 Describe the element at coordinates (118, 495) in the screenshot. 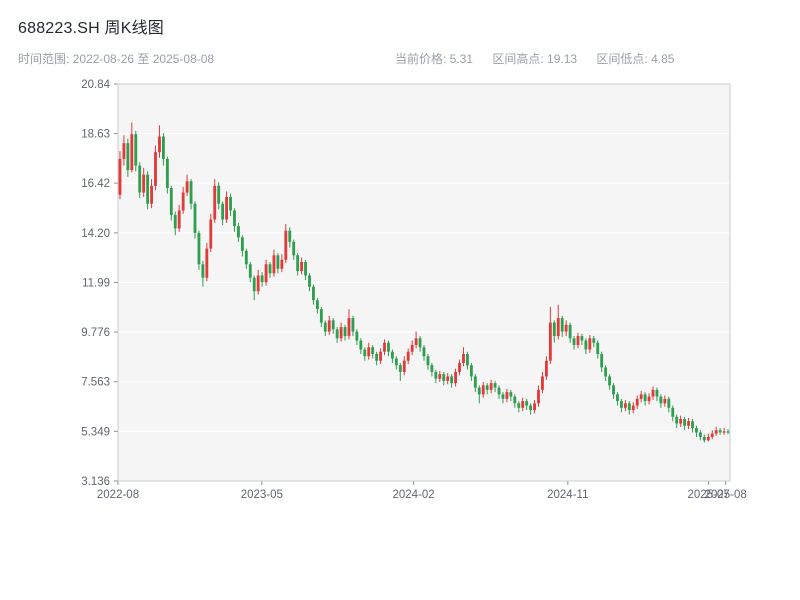

I see `x-tick-label: 2022-08` at that location.